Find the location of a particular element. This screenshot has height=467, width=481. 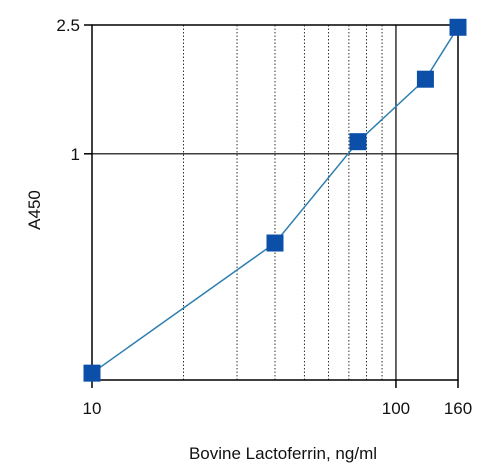

x-tick-label: 100 is located at coordinates (396, 408).